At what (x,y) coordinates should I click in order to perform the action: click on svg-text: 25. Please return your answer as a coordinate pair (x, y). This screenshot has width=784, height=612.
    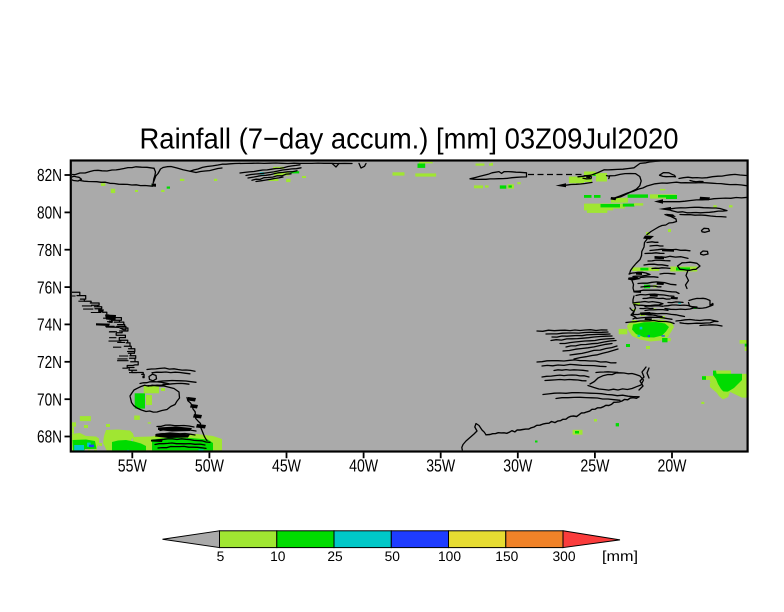
    Looking at the image, I should click on (335, 556).